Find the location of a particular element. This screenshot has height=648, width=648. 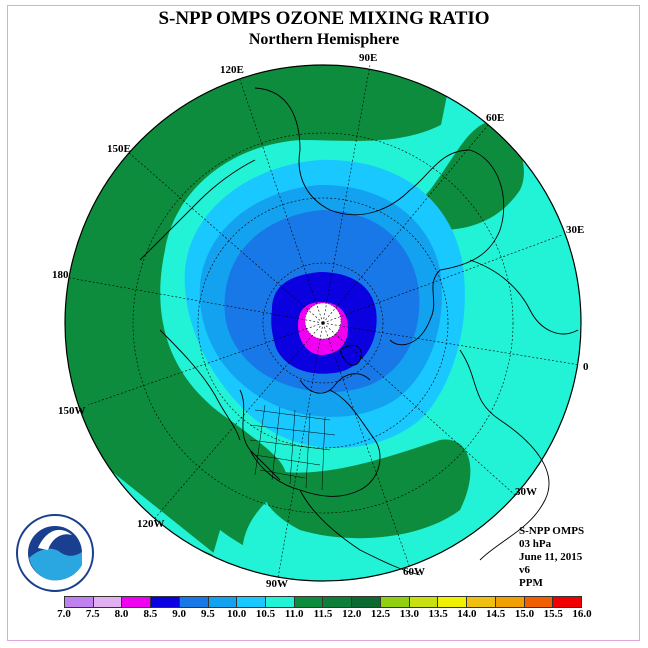

legend-tick-label: 16.0 is located at coordinates (582, 614).